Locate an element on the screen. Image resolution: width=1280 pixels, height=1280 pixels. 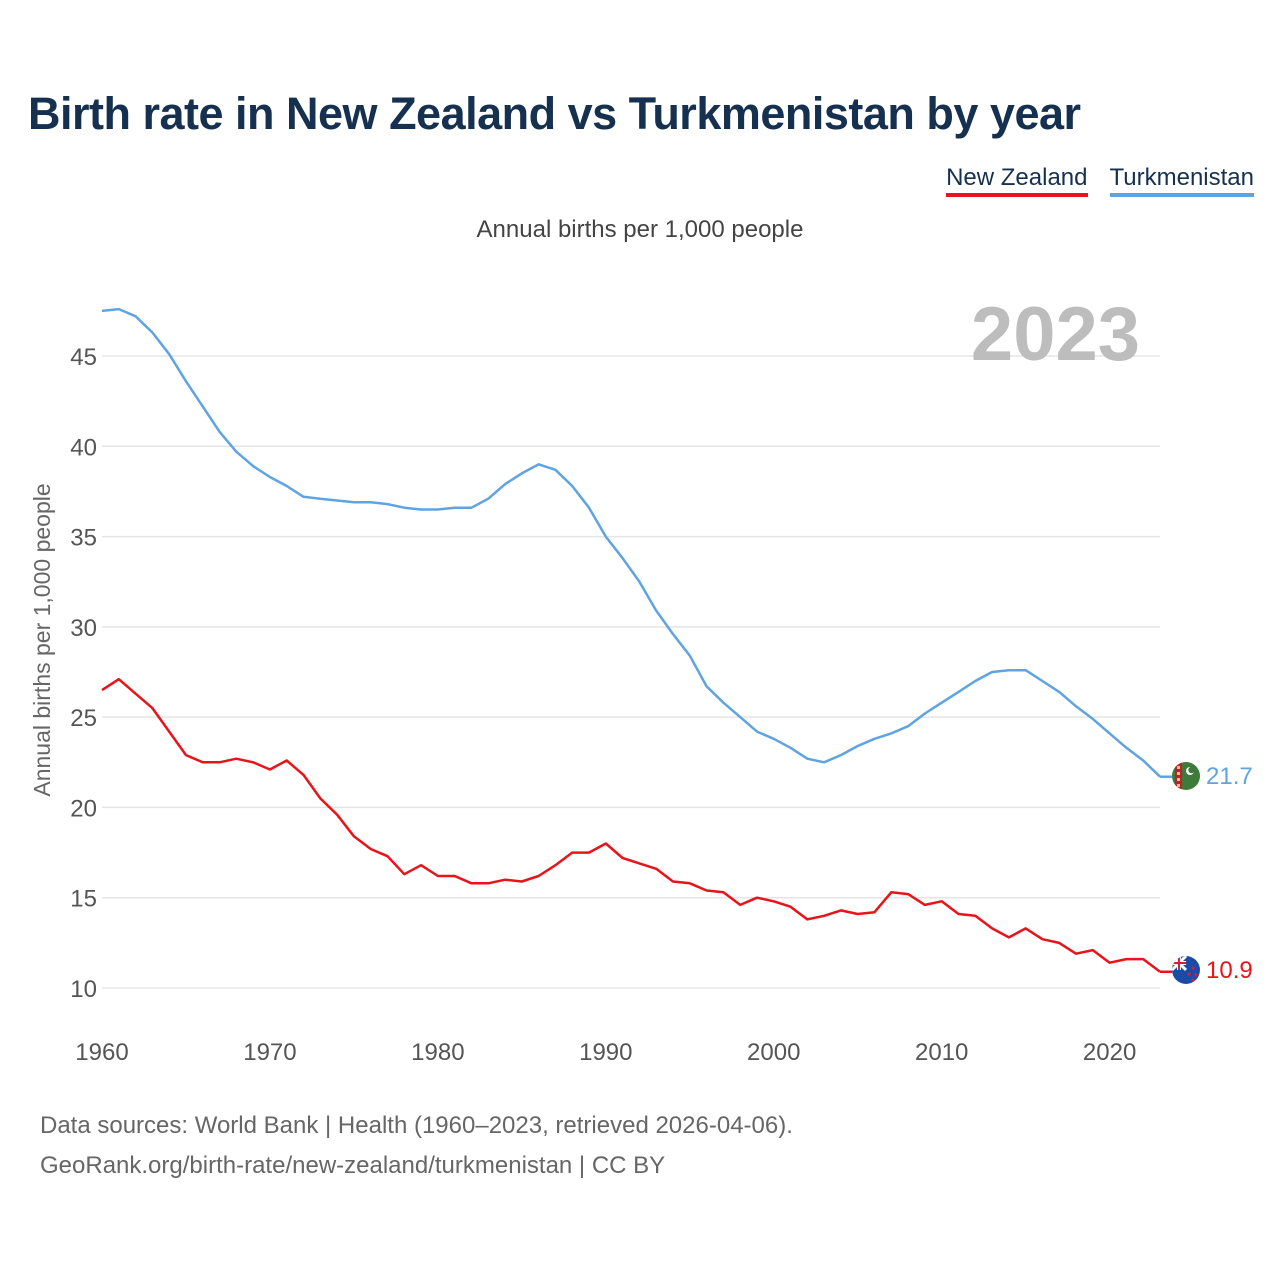
turkmenistan-flag-icon is located at coordinates (1186, 776).